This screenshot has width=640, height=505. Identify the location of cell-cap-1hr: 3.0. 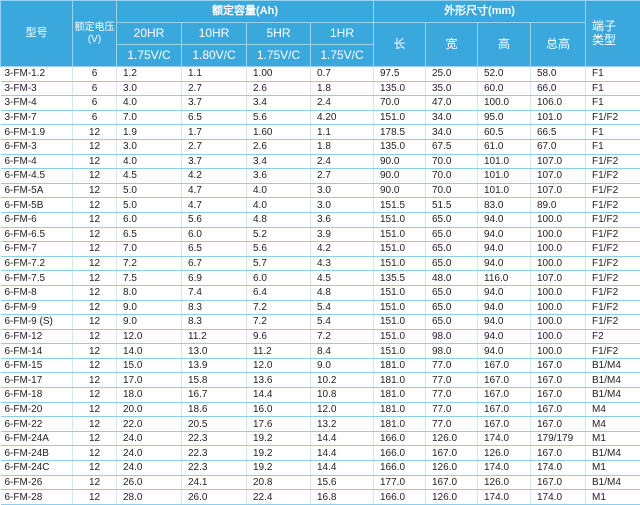
(342, 205).